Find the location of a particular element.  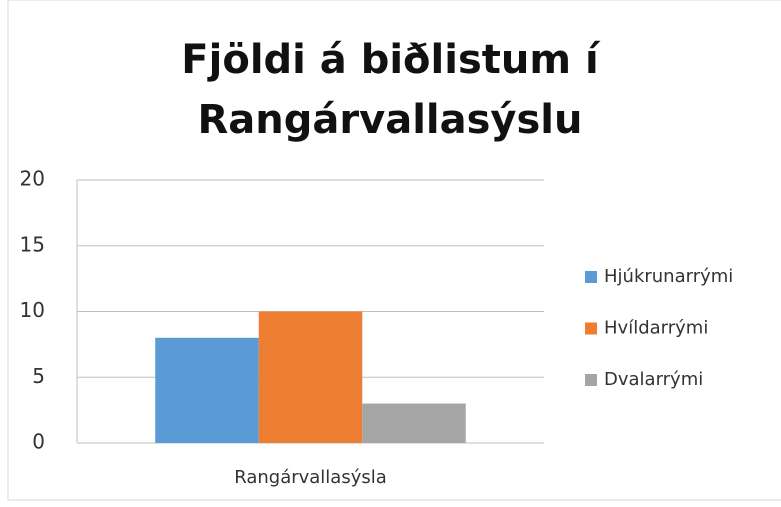

y-tick-label: 20 is located at coordinates (32, 179).